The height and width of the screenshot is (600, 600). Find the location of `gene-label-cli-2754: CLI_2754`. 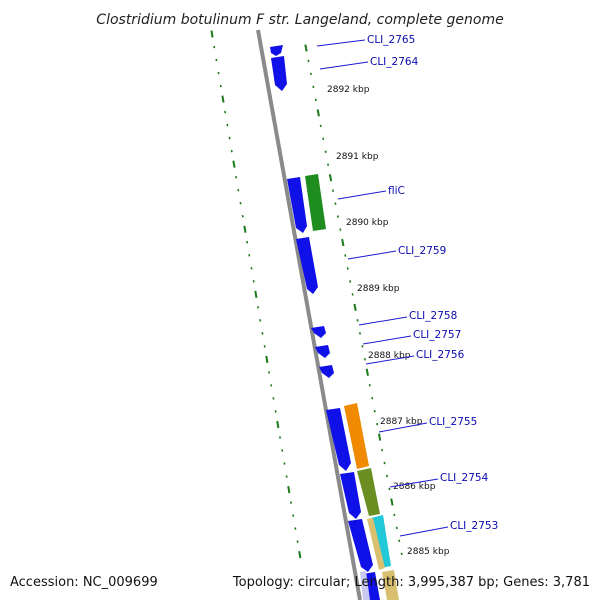

gene-label-cli-2754: CLI_2754 is located at coordinates (464, 478).